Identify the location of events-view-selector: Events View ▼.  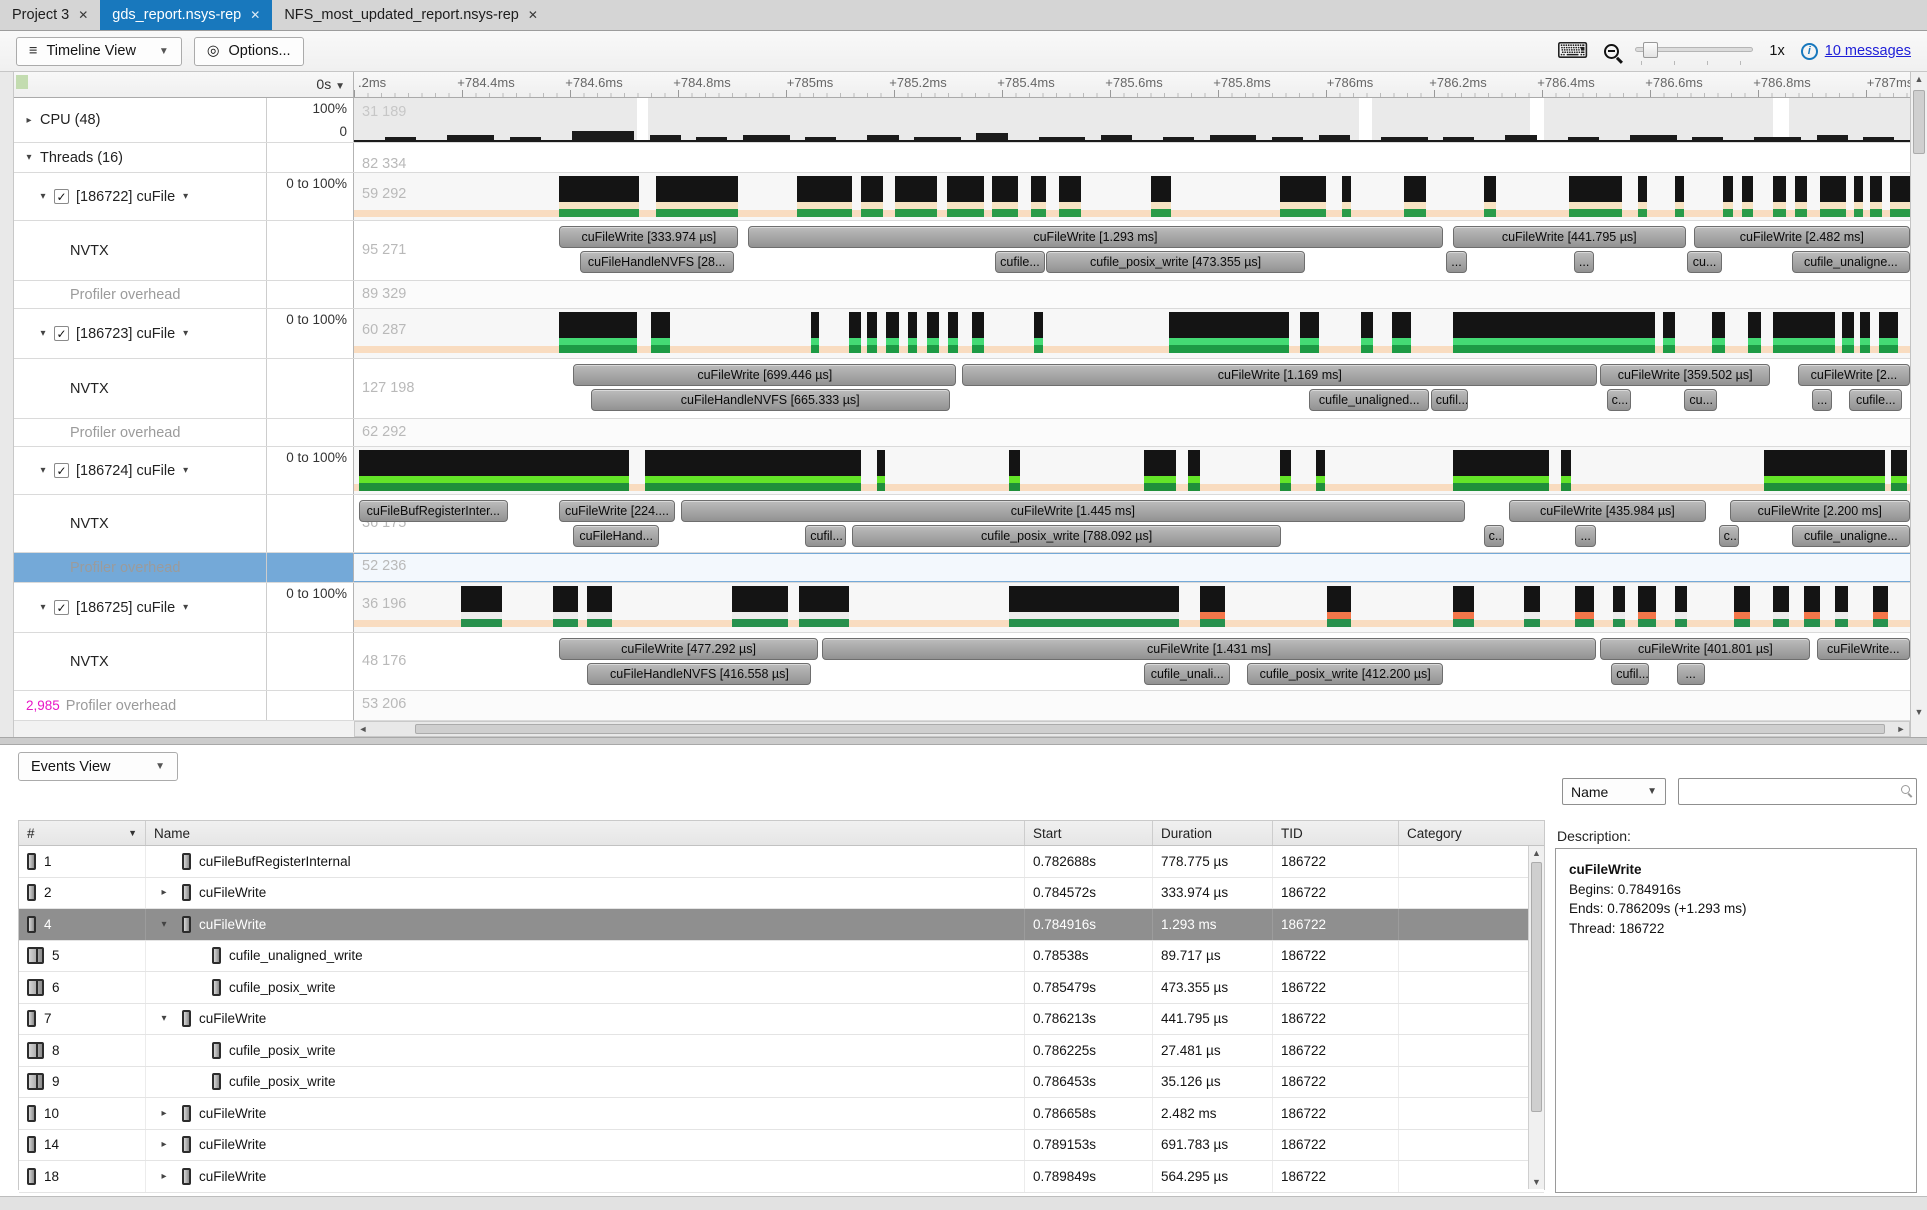
(98, 766).